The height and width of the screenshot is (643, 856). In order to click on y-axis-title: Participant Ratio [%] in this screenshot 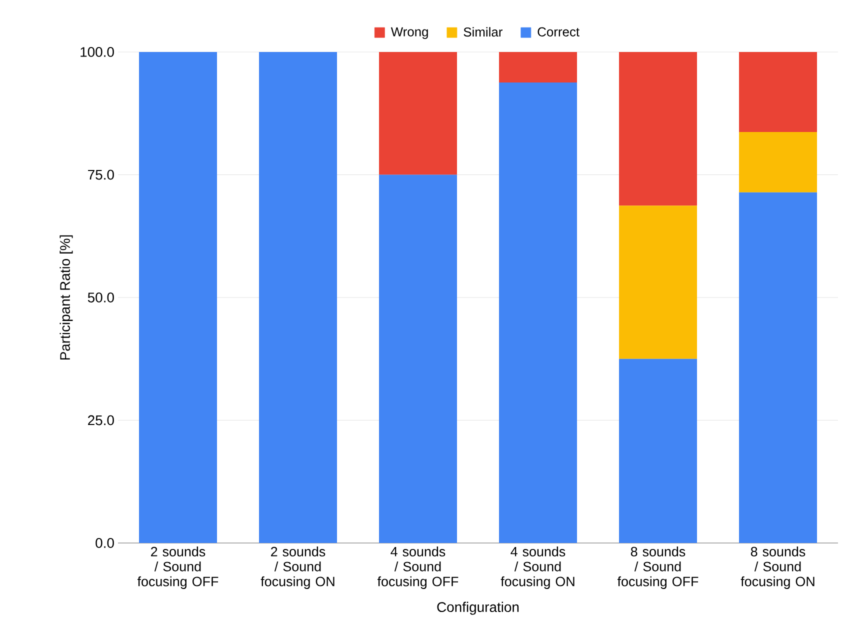, I will do `click(66, 297)`.